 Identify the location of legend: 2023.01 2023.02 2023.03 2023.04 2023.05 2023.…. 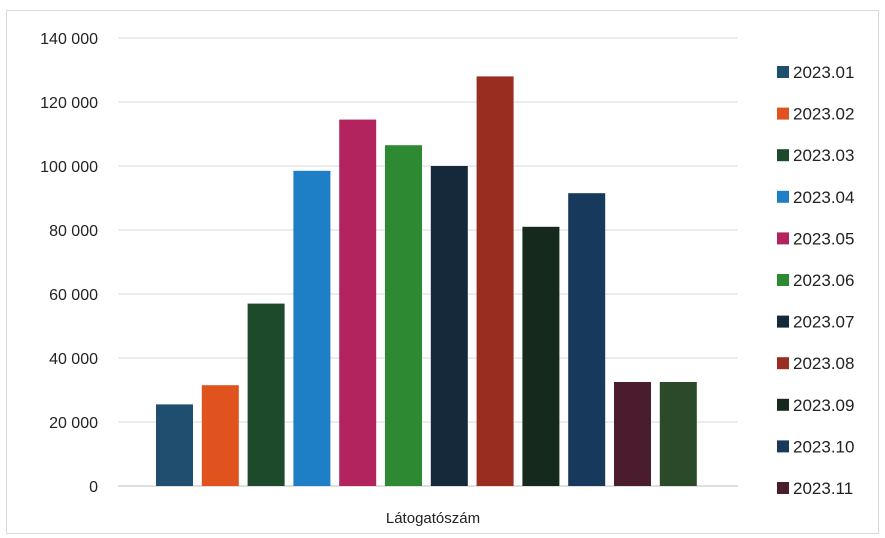
(815, 280).